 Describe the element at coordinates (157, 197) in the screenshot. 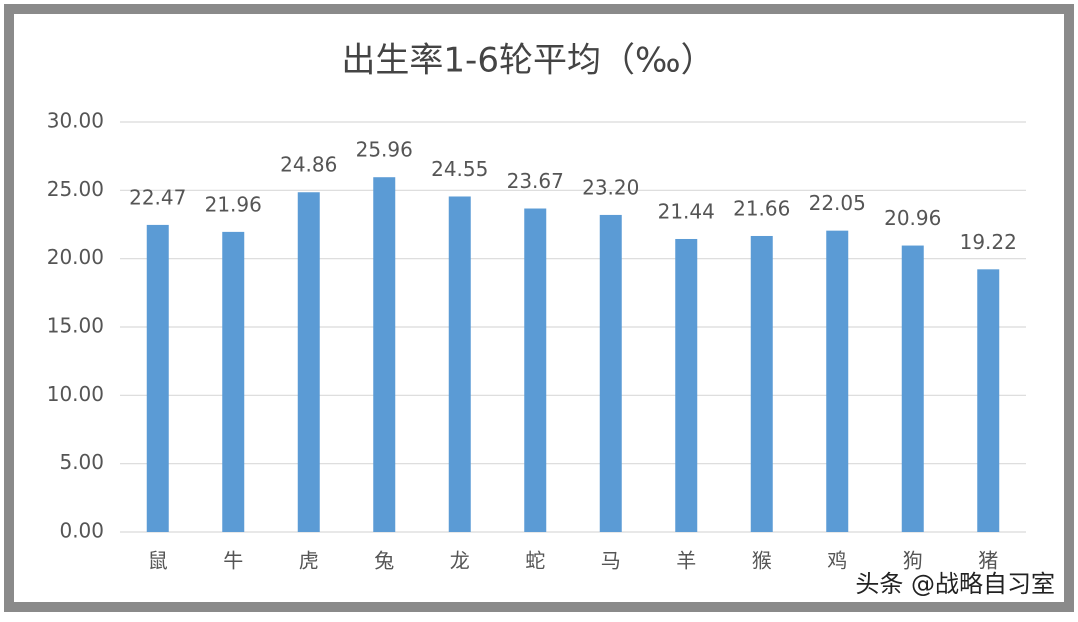

I see `data-label: 22.47` at that location.